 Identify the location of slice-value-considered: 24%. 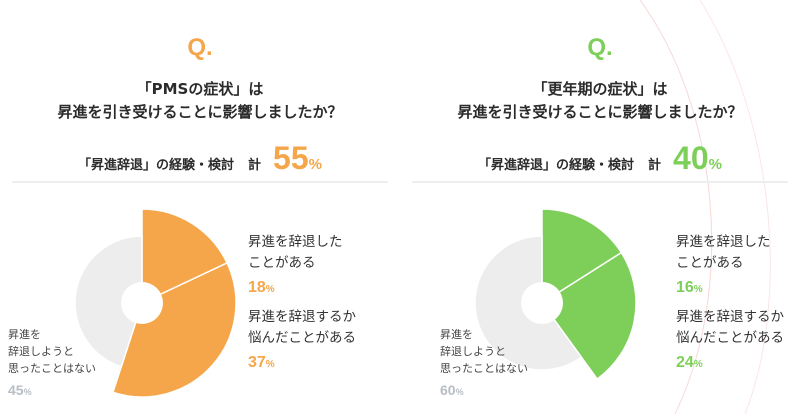
(689, 363).